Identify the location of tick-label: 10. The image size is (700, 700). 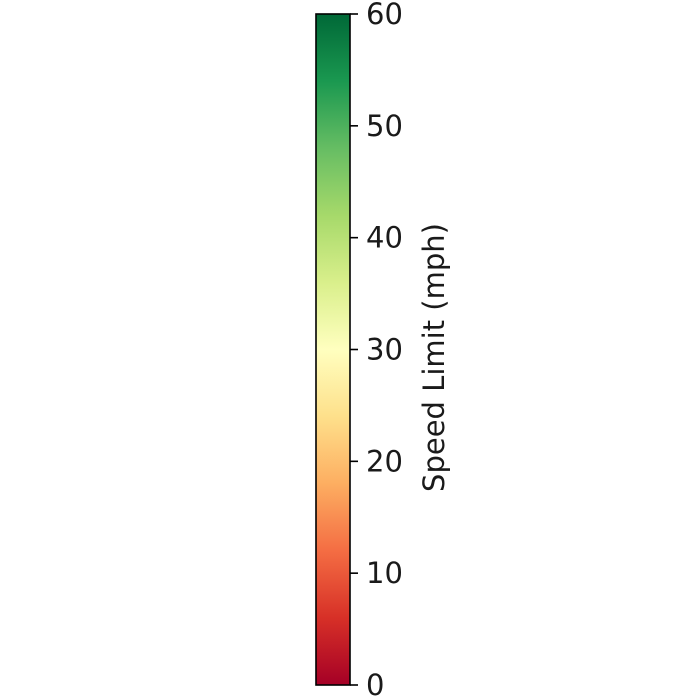
(384, 573).